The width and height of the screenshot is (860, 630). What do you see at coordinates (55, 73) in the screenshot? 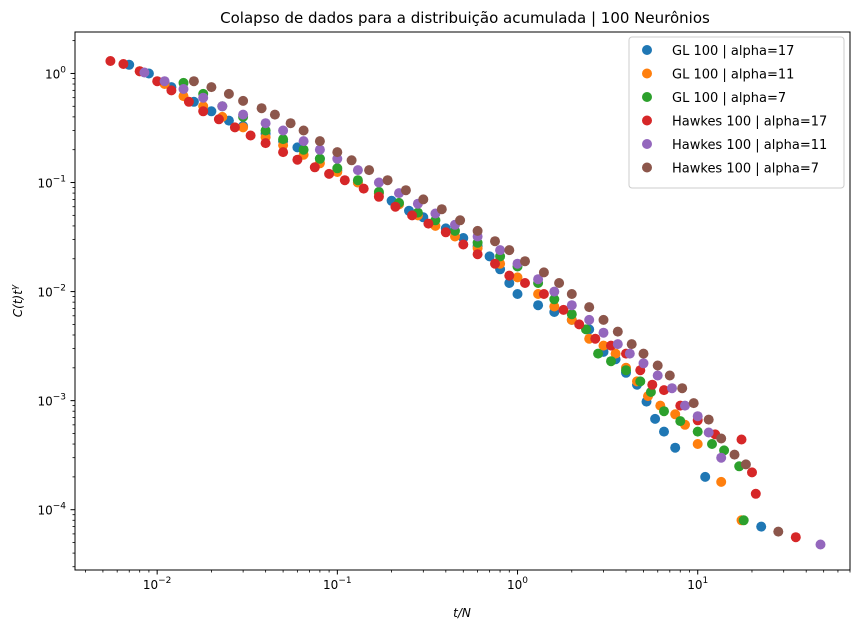
I see `y-tick-label: 10⁰` at bounding box center [55, 73].